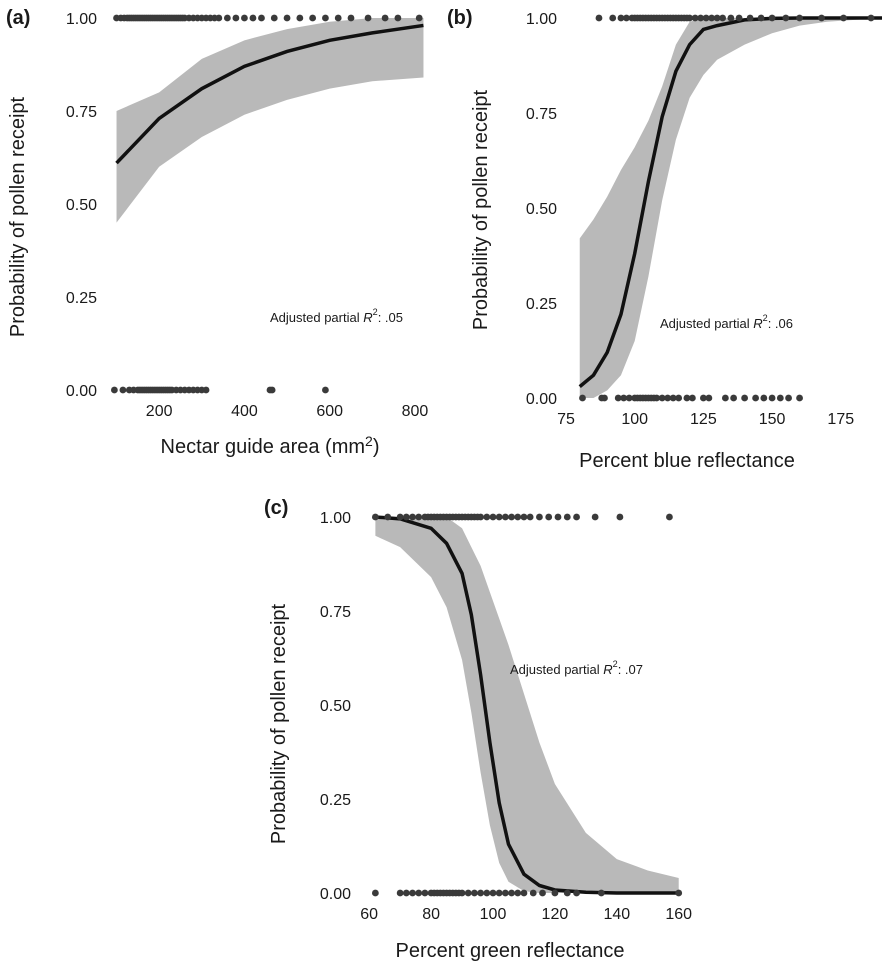 The width and height of the screenshot is (883, 963). What do you see at coordinates (18, 18) in the screenshot?
I see `panel-label: (a)` at bounding box center [18, 18].